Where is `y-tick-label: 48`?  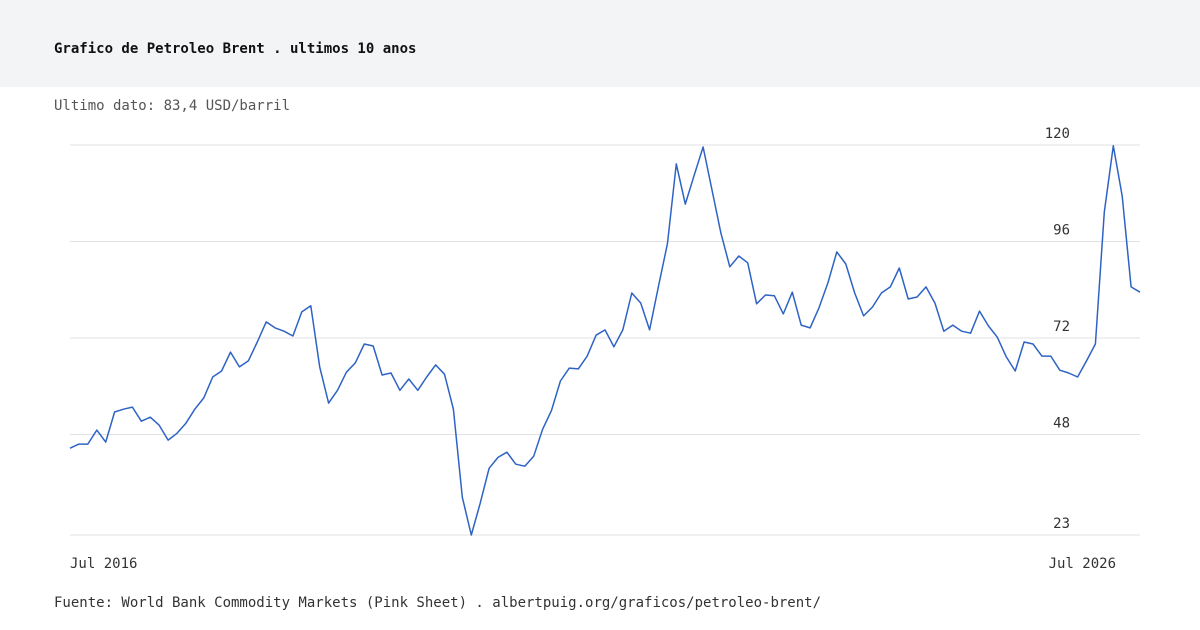
y-tick-label: 48 is located at coordinates (1061, 423).